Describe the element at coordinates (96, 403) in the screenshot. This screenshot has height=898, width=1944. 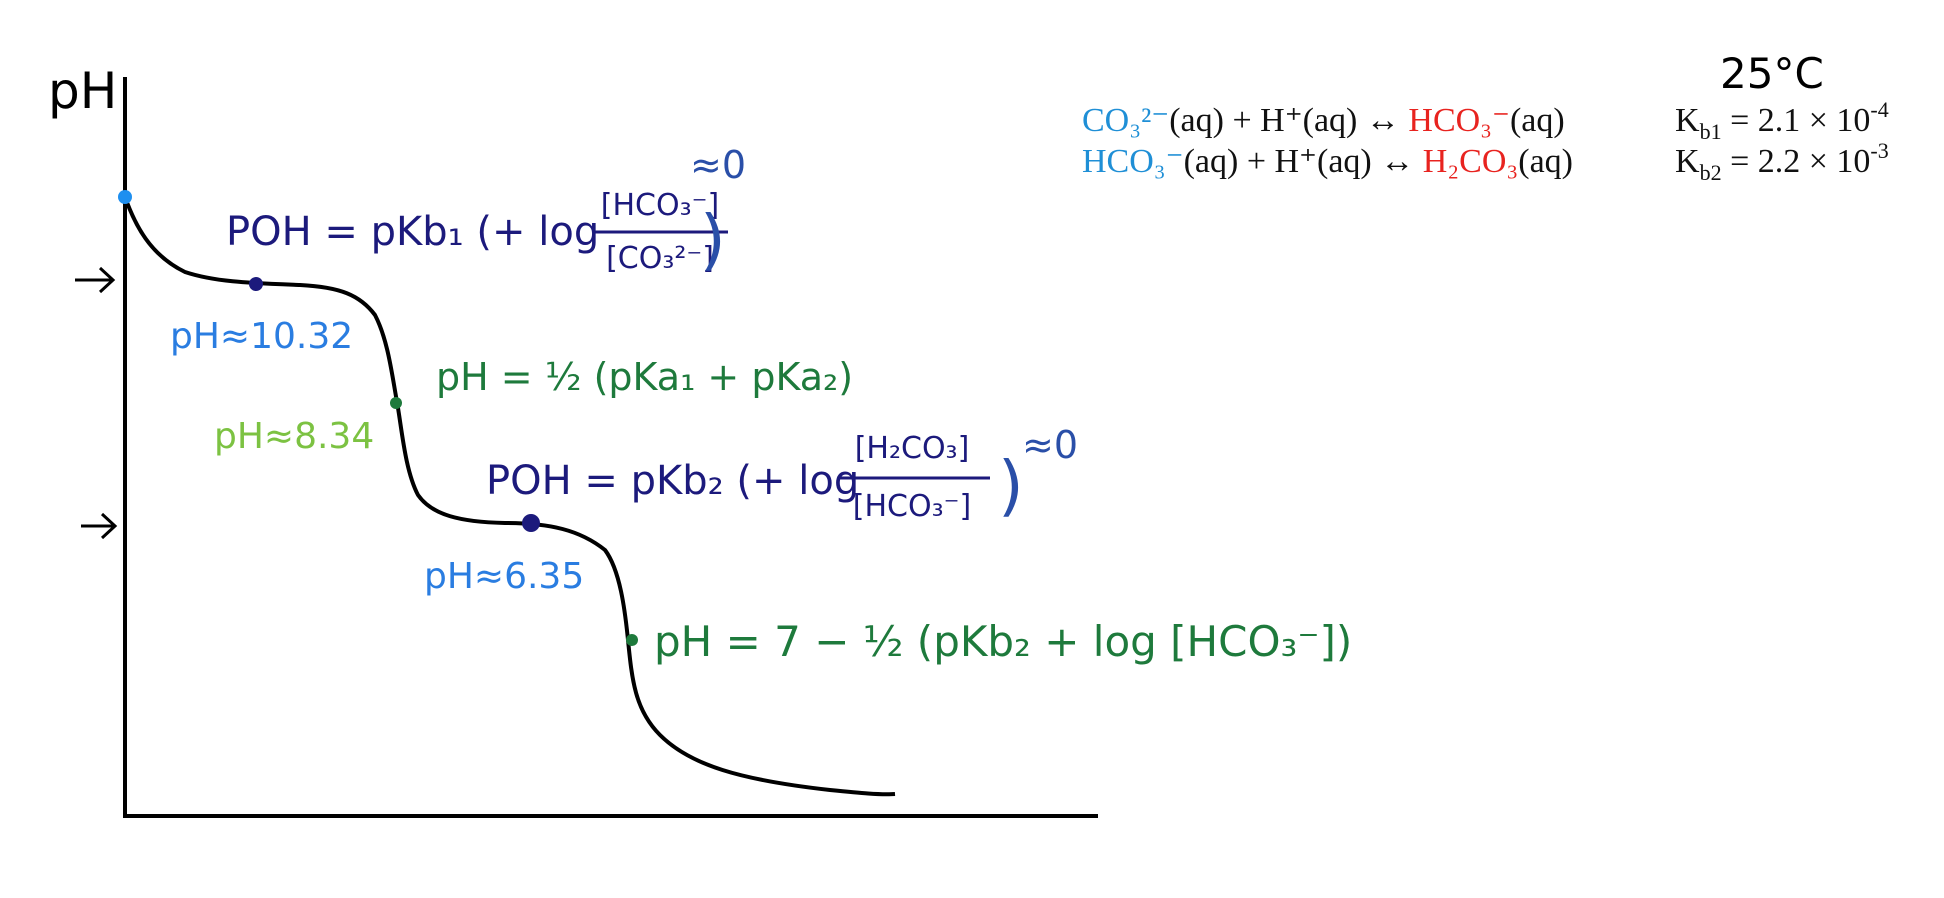
I see `arrows` at that location.